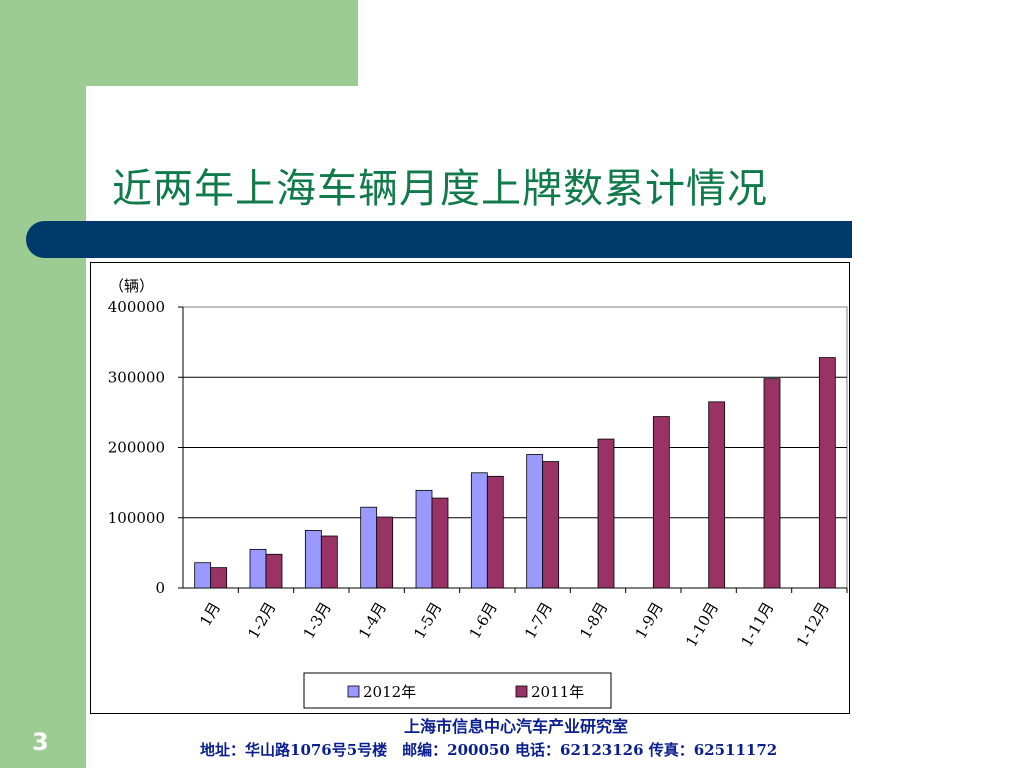 Image resolution: width=1024 pixels, height=768 pixels. I want to click on x-tick-label: 1-3月, so click(317, 620).